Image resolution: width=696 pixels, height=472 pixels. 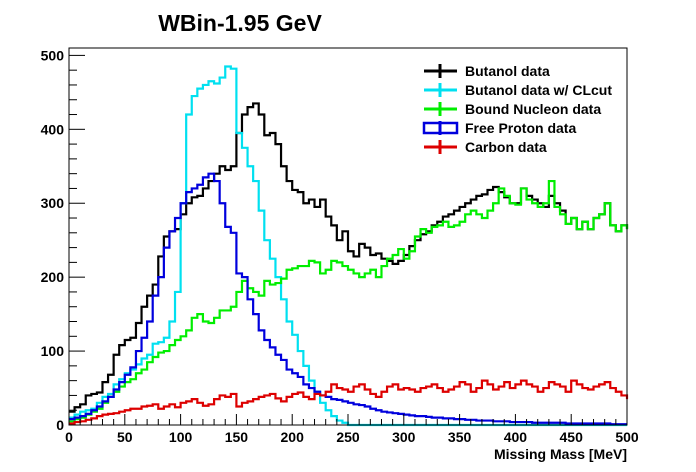 I want to click on x-tick-label: 350, so click(x=460, y=437).